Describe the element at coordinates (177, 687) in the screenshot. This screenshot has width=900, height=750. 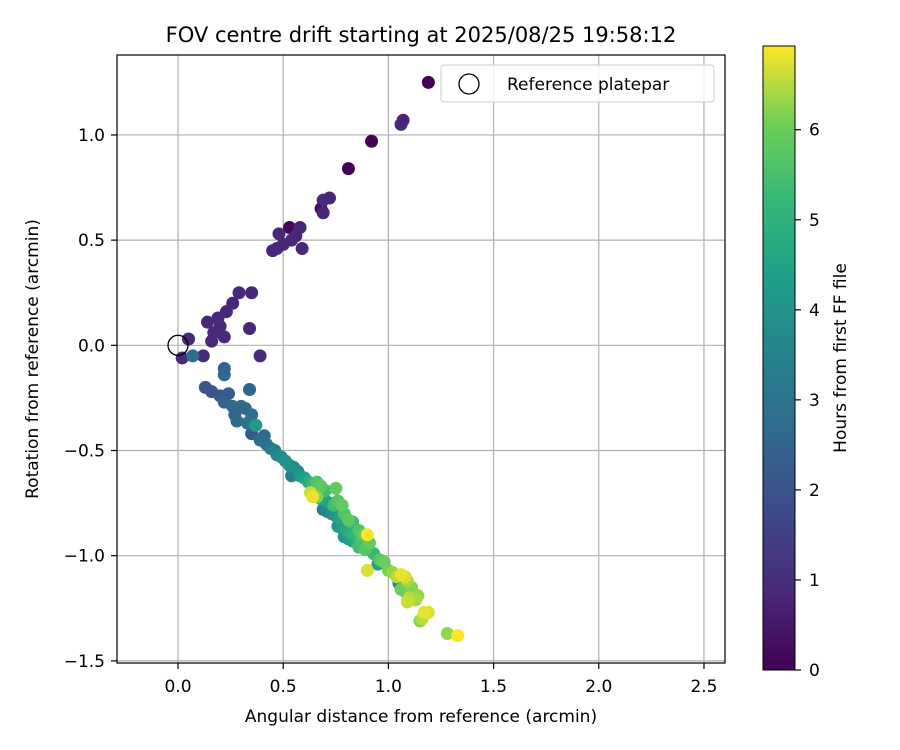
I see `x-tick-label: 0.0` at that location.